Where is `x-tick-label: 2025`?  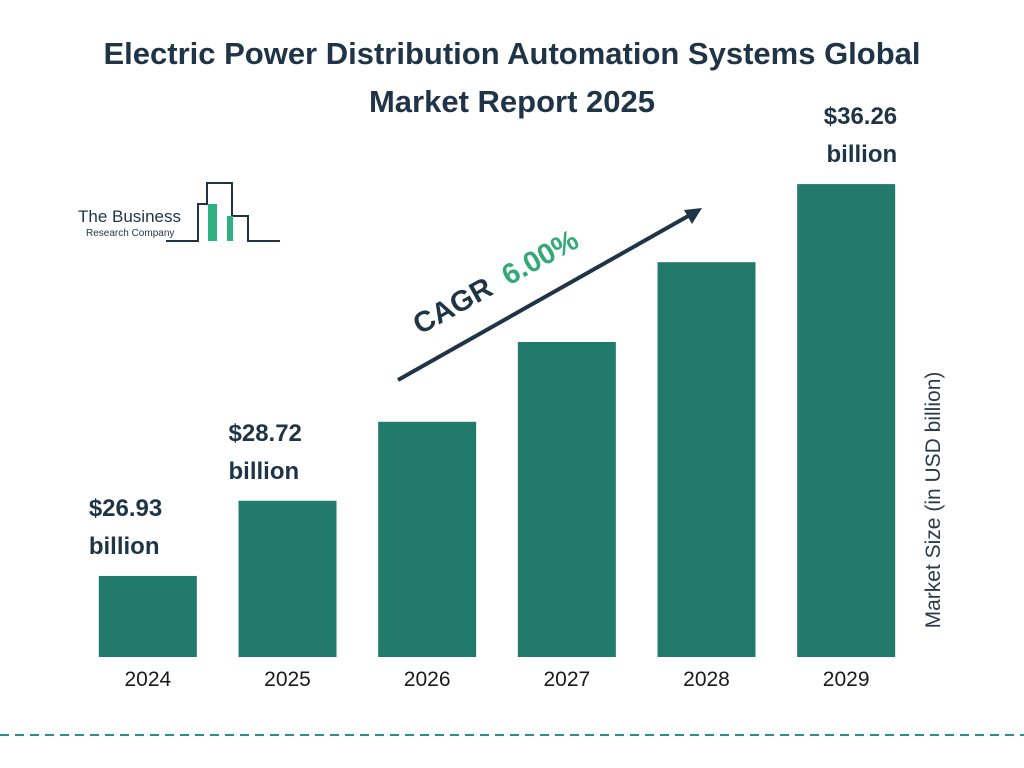 x-tick-label: 2025 is located at coordinates (287, 679).